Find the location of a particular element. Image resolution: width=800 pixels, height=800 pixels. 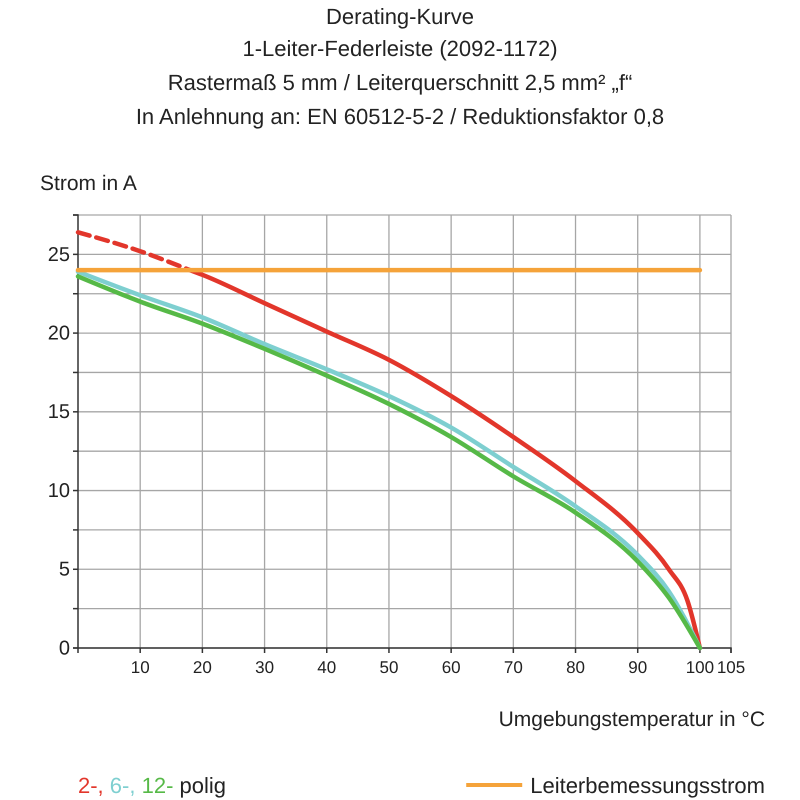

text: 2-, is located at coordinates (91, 785).